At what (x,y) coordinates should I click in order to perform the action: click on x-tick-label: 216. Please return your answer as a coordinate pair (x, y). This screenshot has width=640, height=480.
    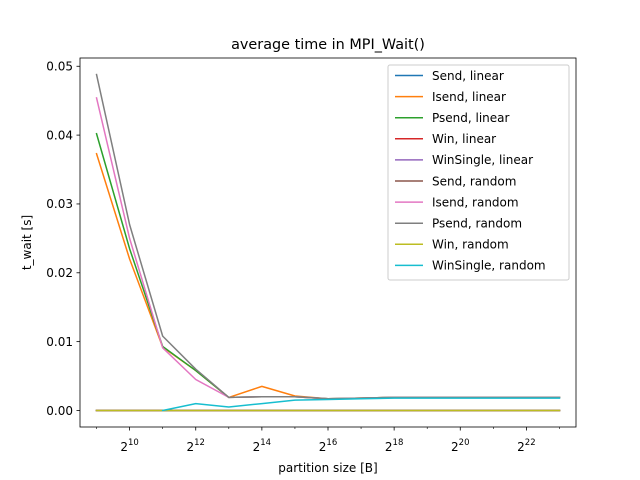
    Looking at the image, I should click on (328, 446).